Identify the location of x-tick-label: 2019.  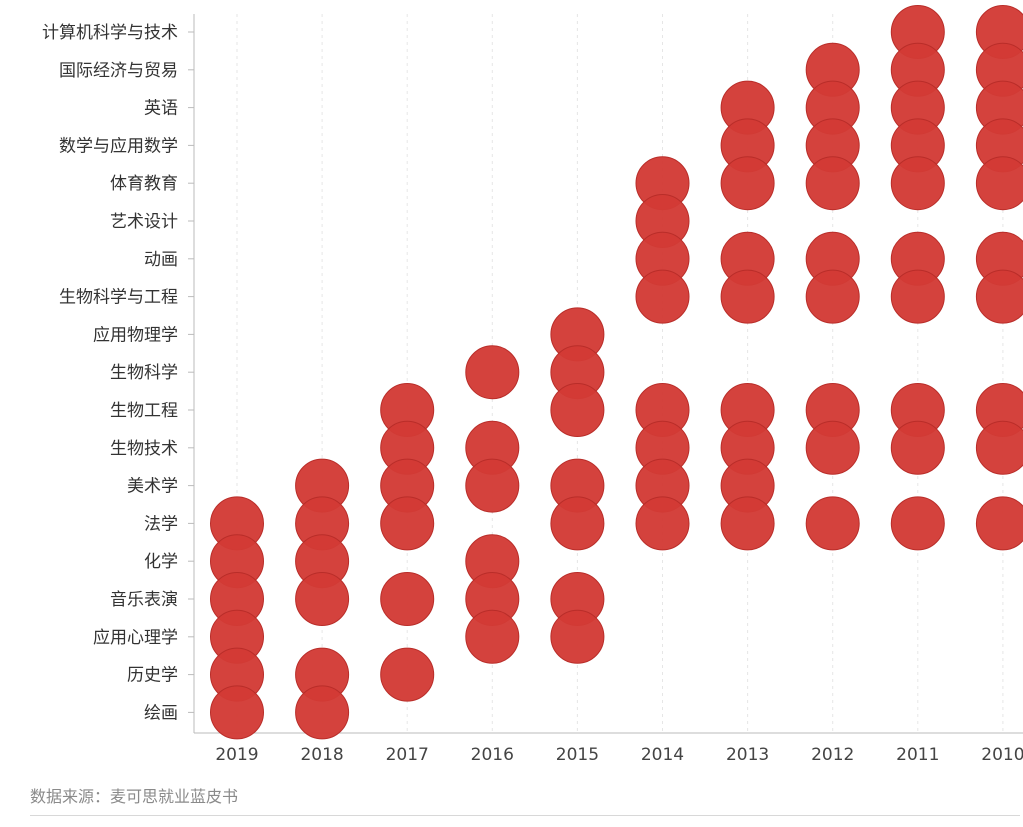
(236, 755).